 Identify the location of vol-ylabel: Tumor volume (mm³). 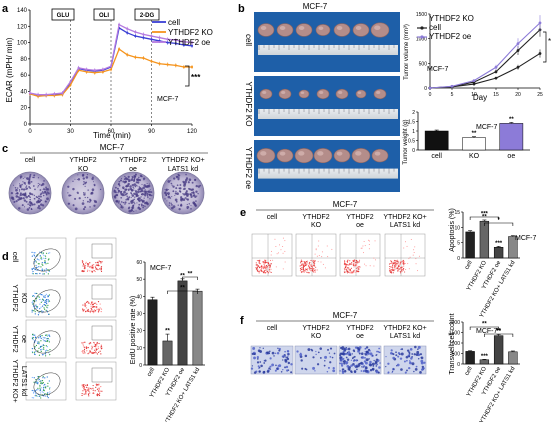
(407, 52).